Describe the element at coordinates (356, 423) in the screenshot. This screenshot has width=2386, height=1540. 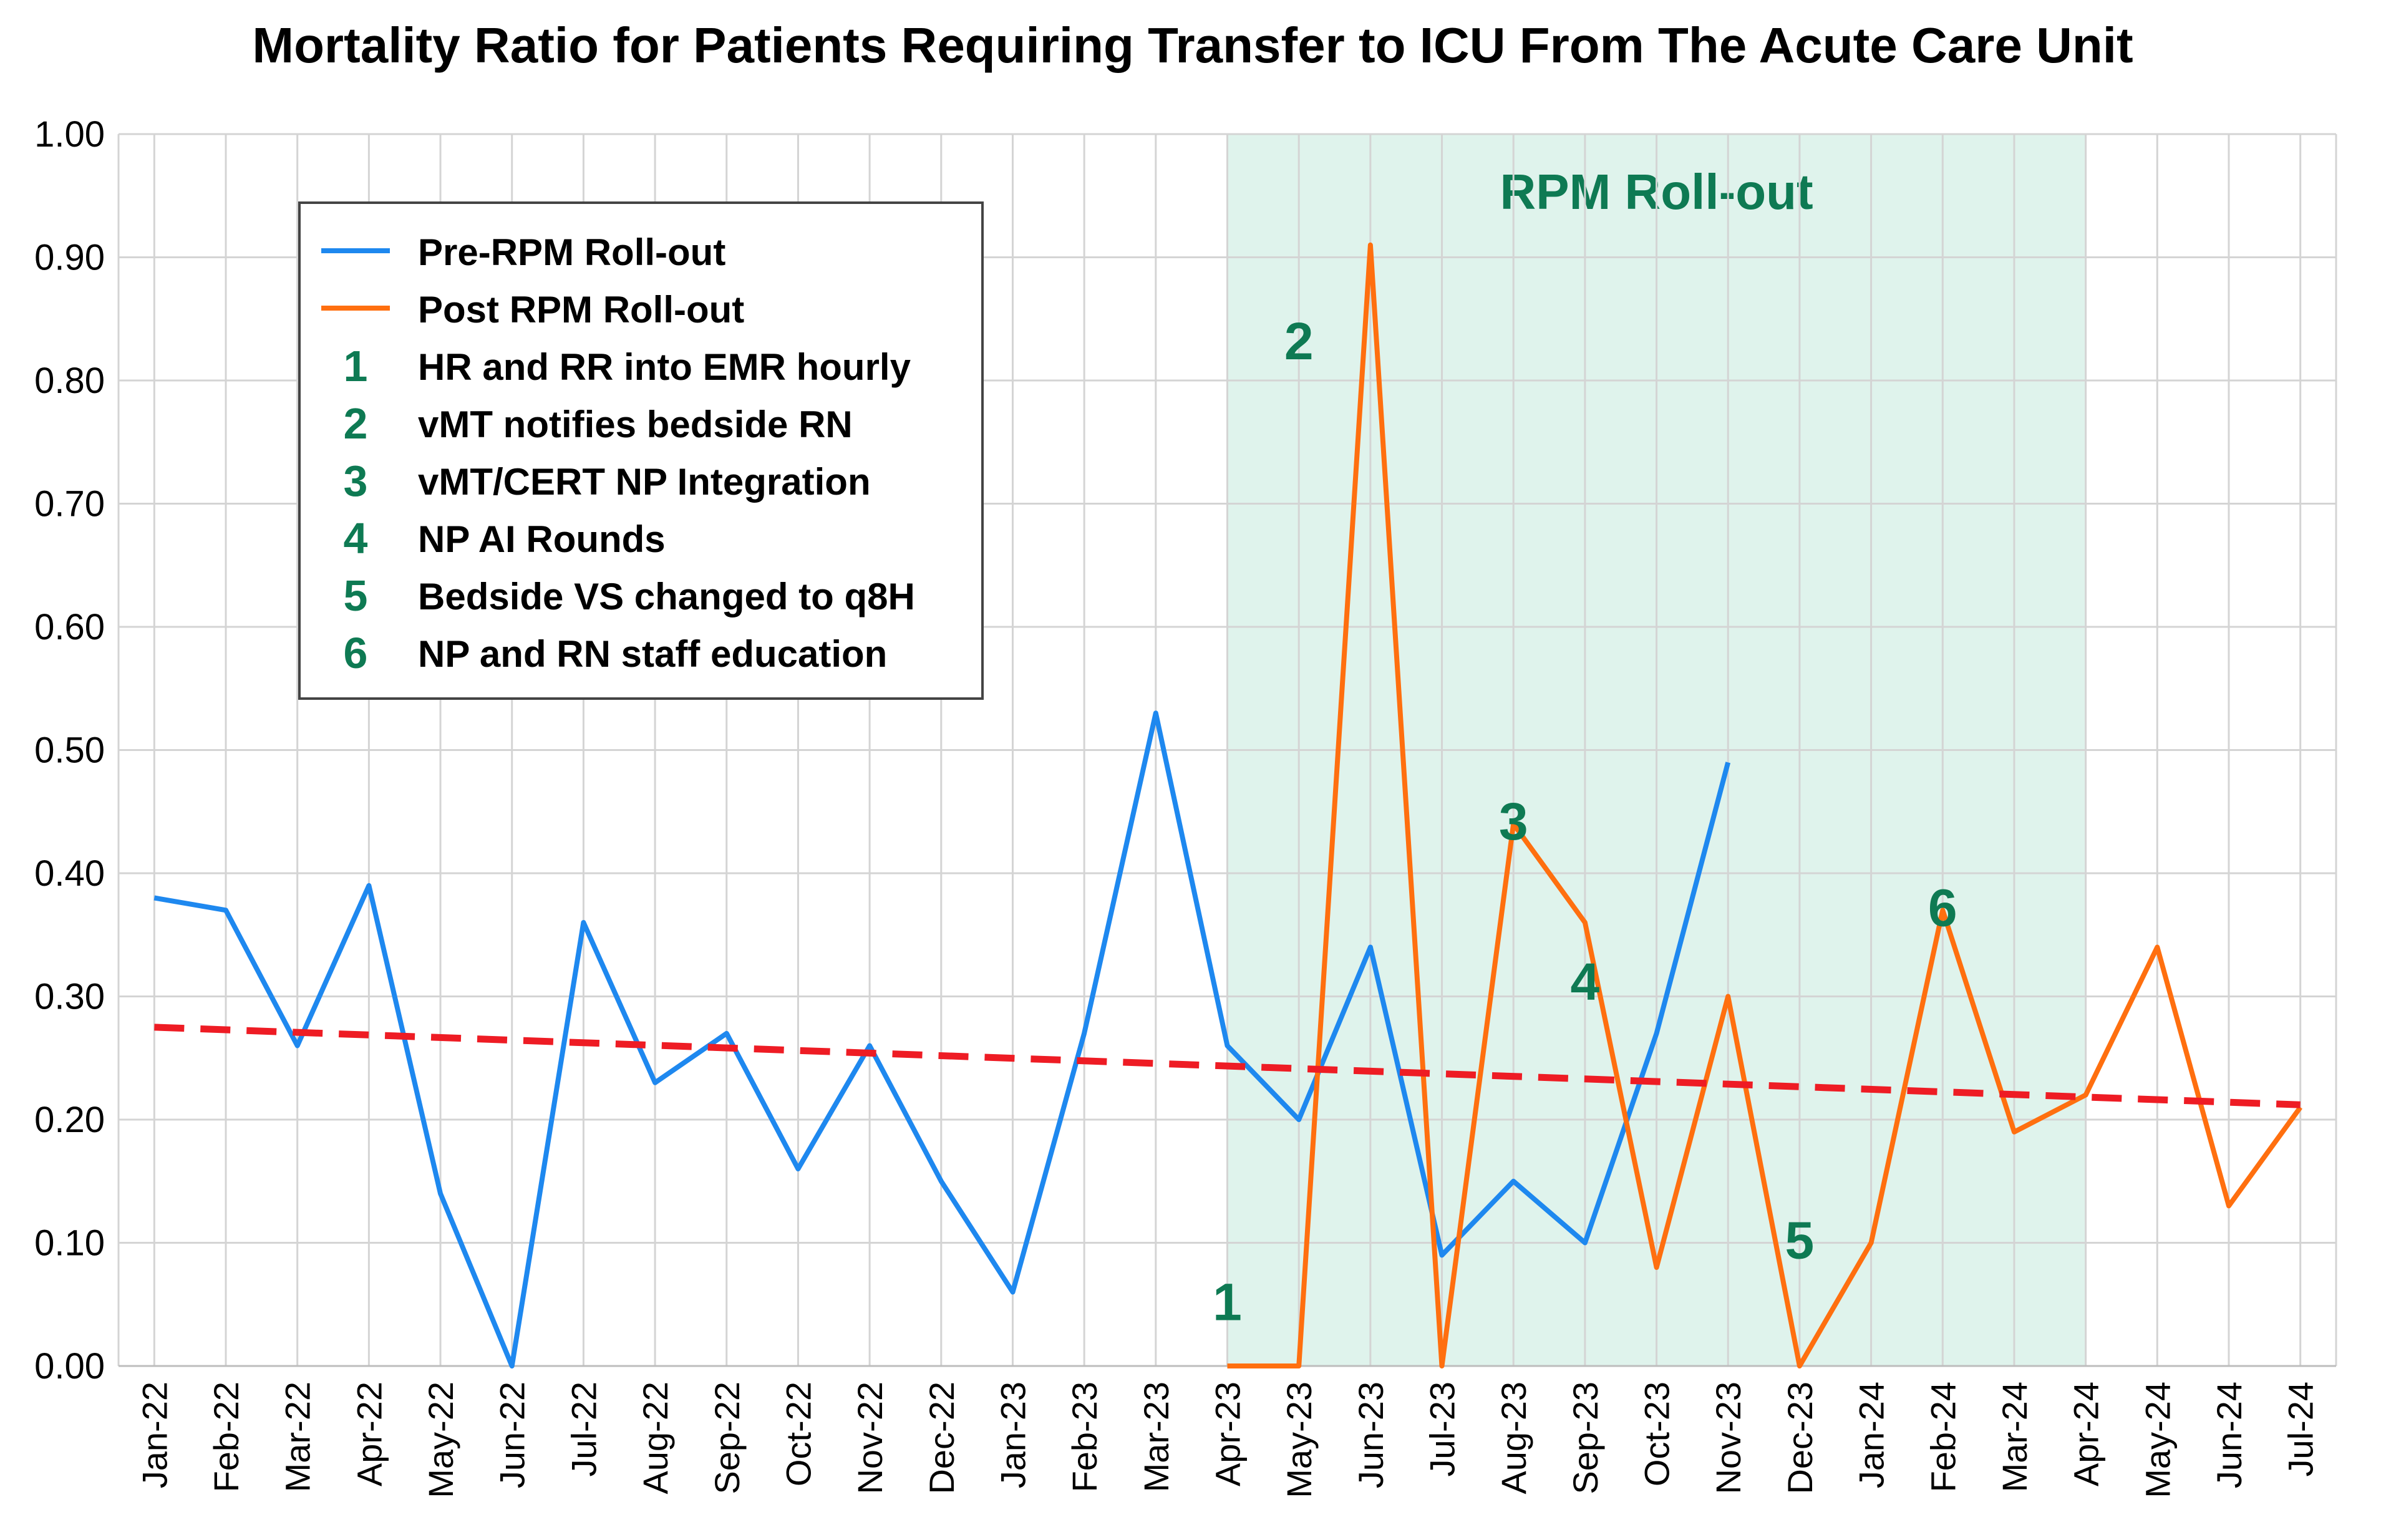
I see `legend-number: 2` at that location.